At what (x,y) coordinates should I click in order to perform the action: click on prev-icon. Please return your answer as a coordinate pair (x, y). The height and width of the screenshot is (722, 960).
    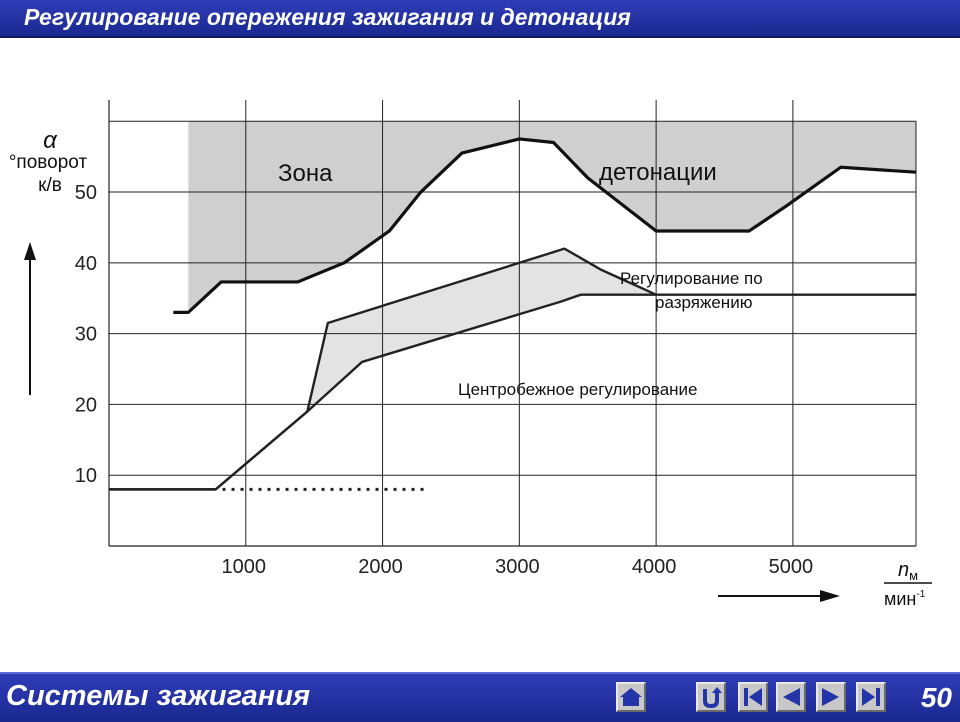
    Looking at the image, I should click on (791, 697).